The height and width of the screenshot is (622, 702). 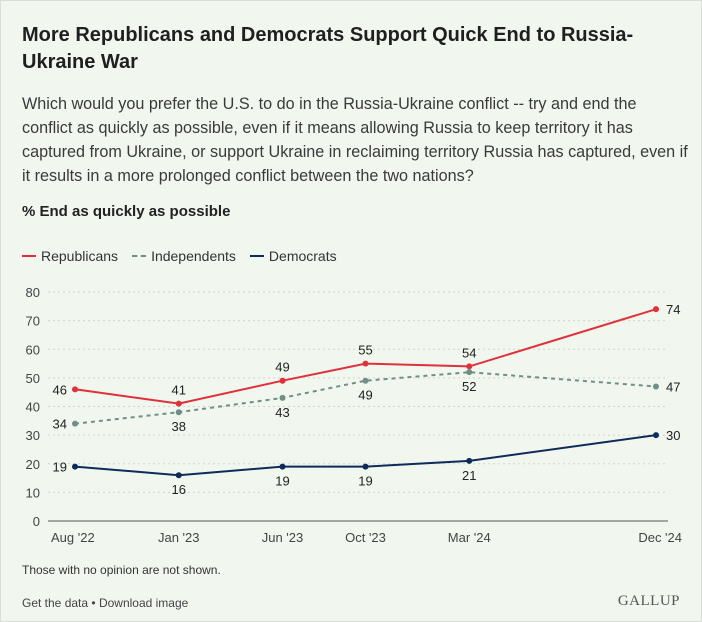 I want to click on download-image-link: Download image, so click(x=143, y=603).